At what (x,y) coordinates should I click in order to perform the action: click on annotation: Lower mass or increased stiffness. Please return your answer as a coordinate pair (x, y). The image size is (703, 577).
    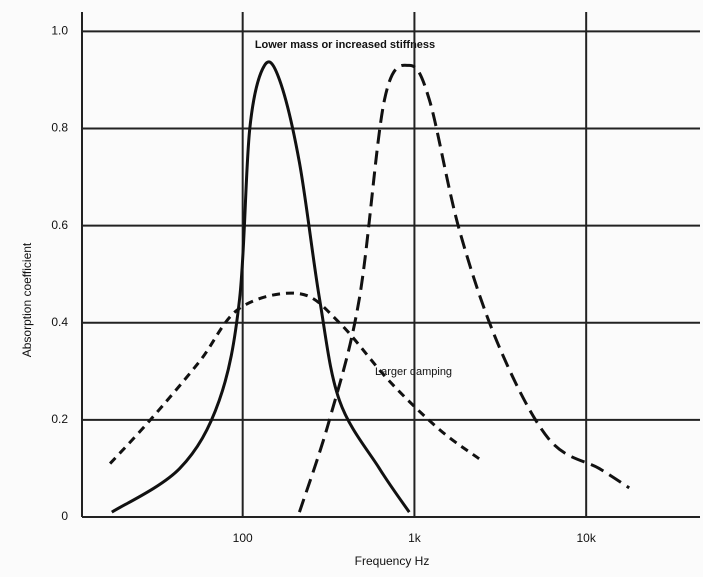
    Looking at the image, I should click on (345, 45).